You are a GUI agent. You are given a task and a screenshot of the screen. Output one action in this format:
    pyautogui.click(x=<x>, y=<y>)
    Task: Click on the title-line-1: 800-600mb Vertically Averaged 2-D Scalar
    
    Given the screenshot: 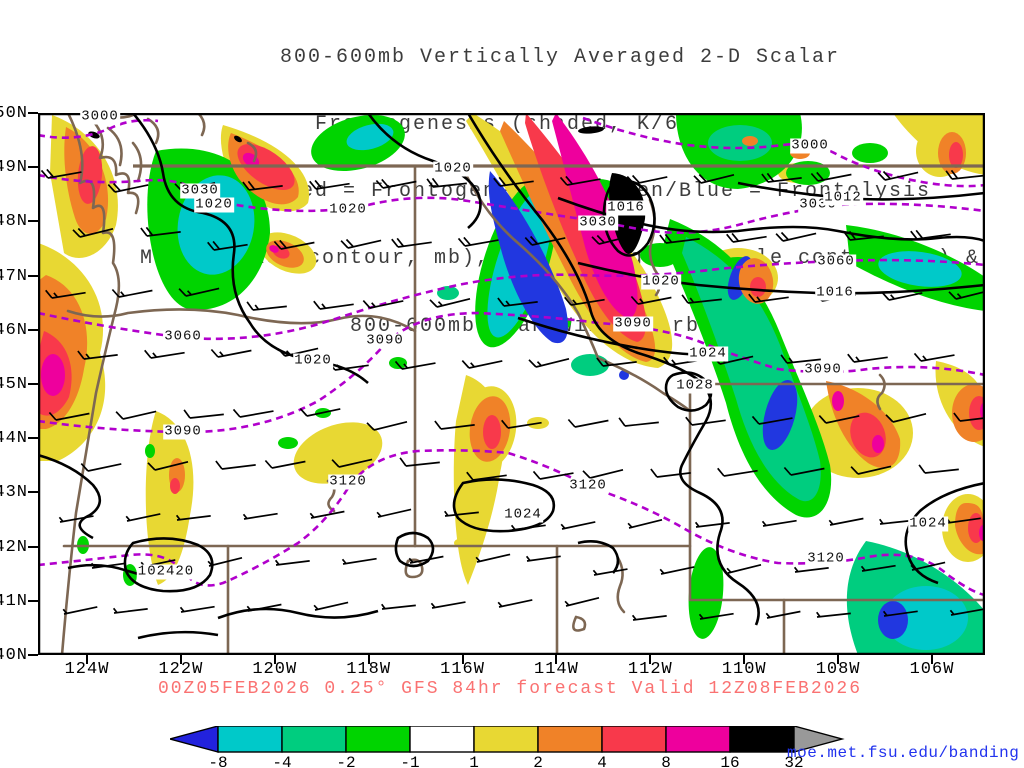 What is the action you would take?
    pyautogui.click(x=560, y=57)
    